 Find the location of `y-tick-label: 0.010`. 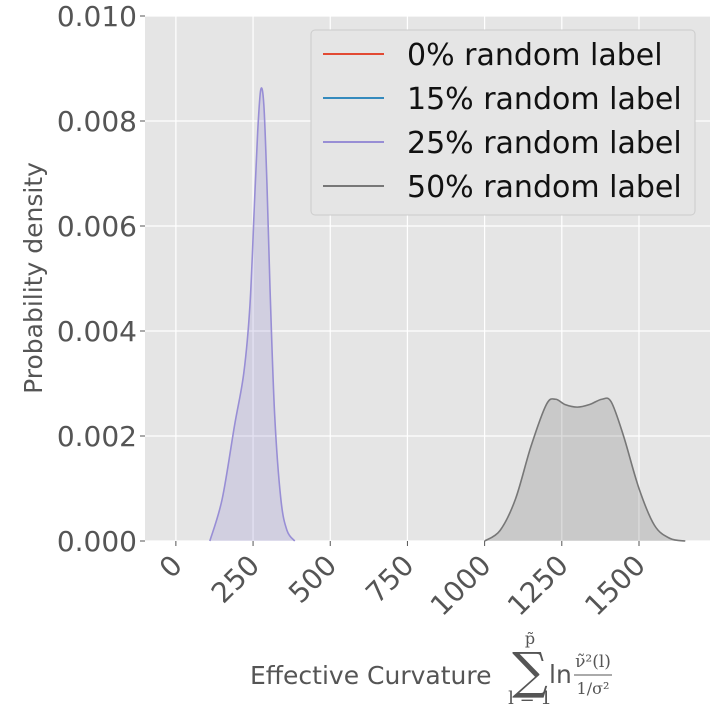

y-tick-label: 0.010 is located at coordinates (97, 16).